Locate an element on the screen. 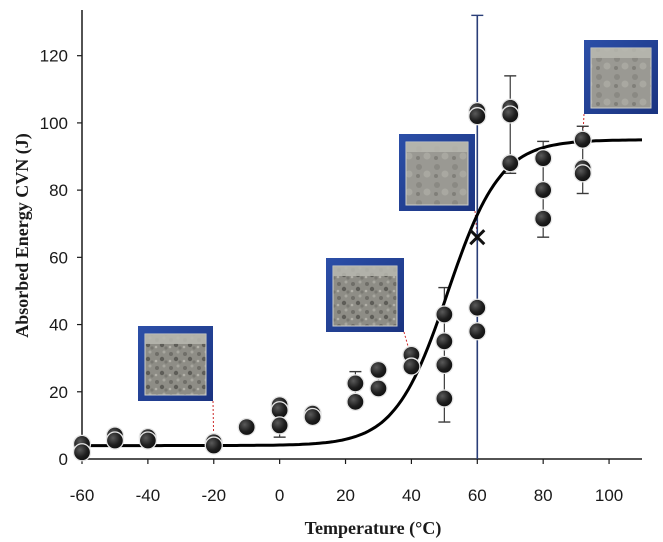  y-tick-label: 60 is located at coordinates (58, 257).